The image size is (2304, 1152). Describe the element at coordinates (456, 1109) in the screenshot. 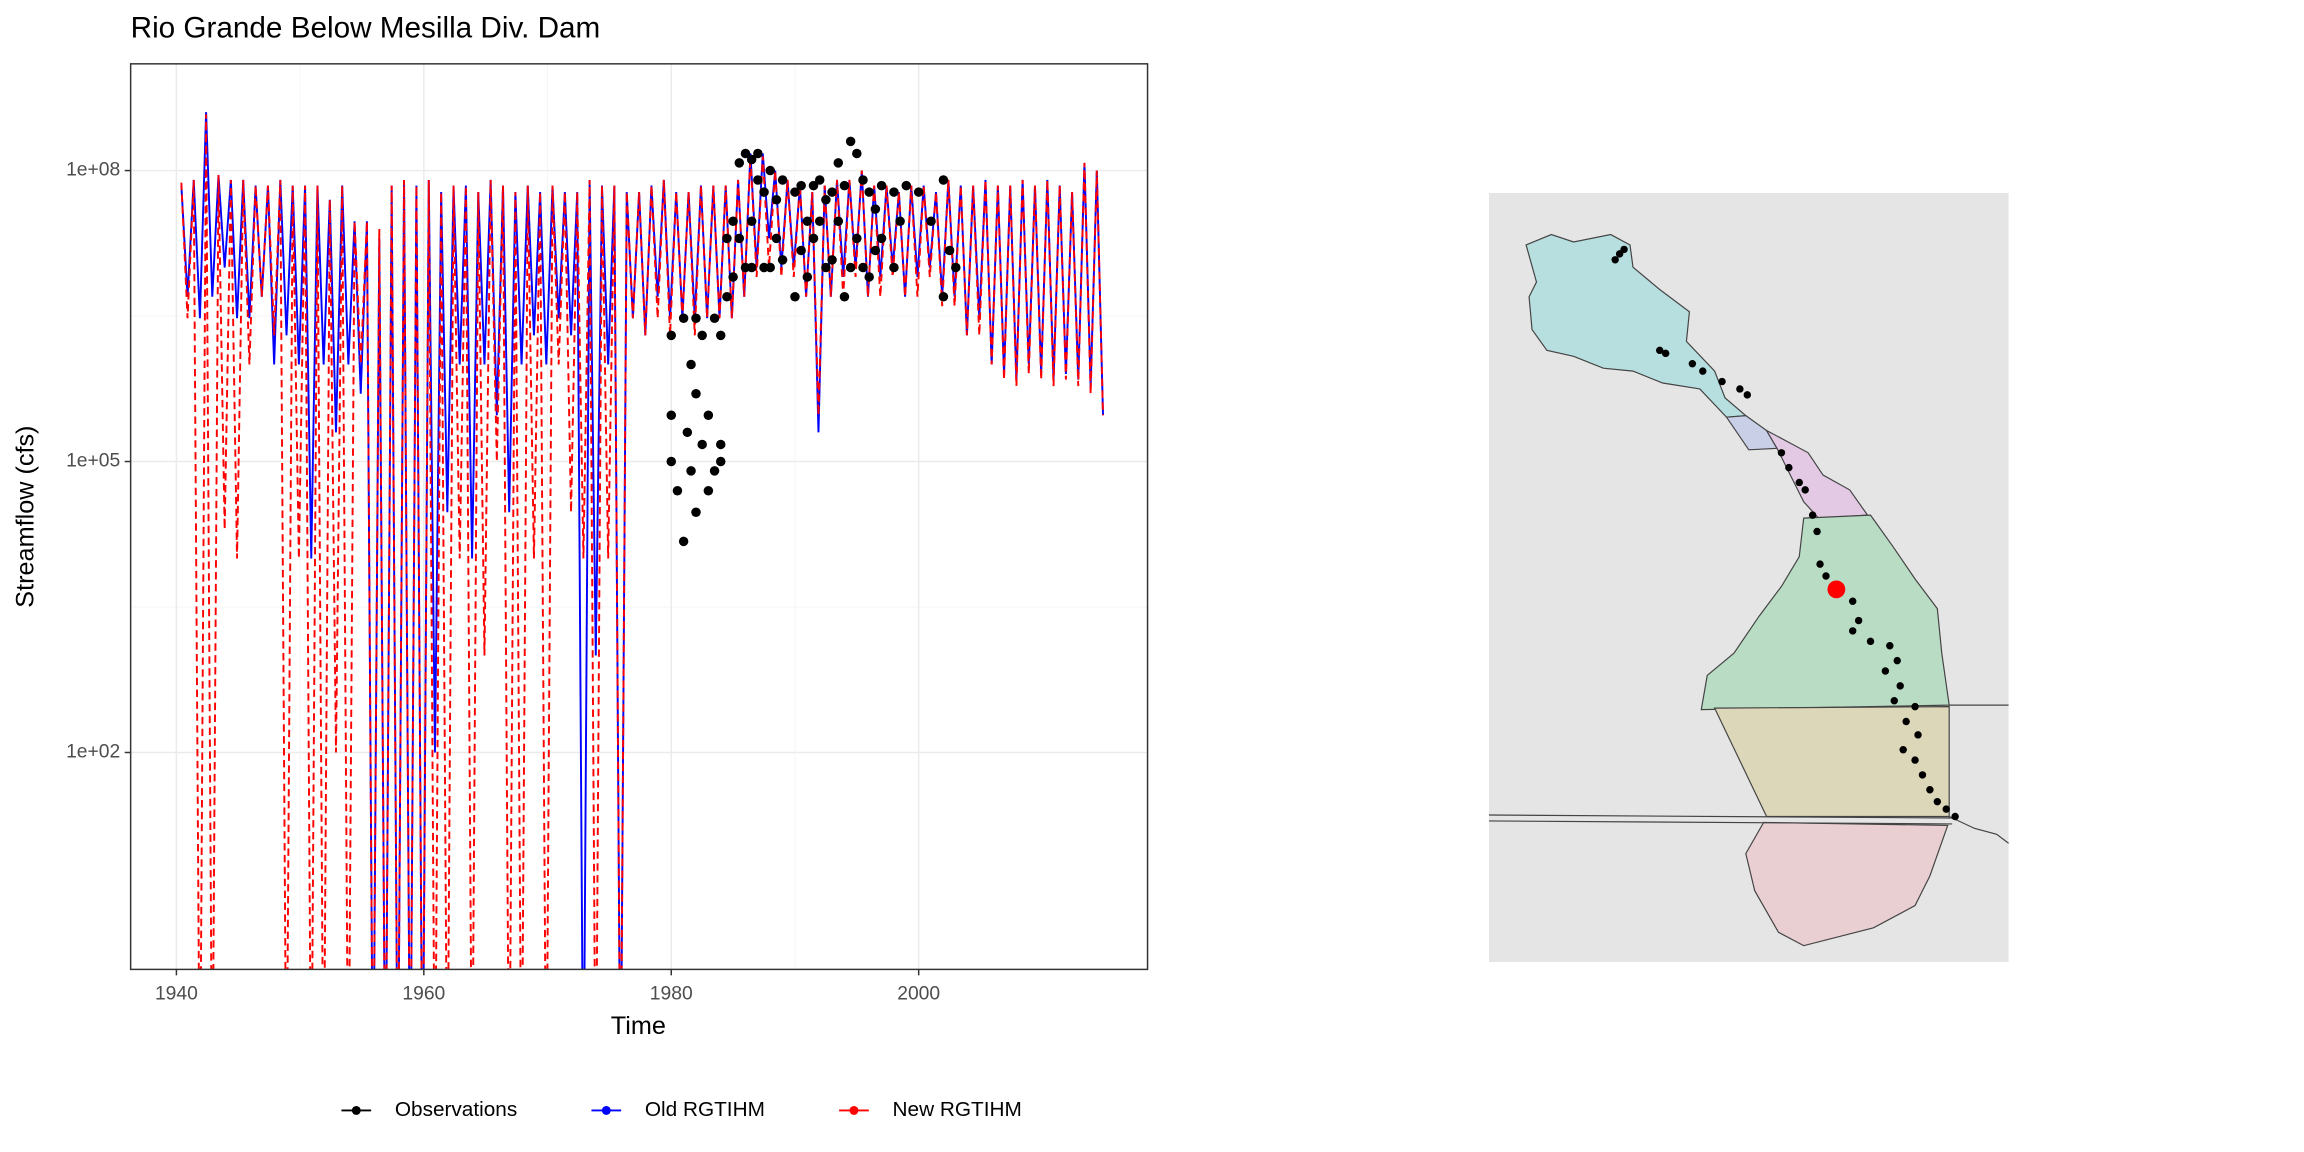

I see `legend-label: Observations` at that location.